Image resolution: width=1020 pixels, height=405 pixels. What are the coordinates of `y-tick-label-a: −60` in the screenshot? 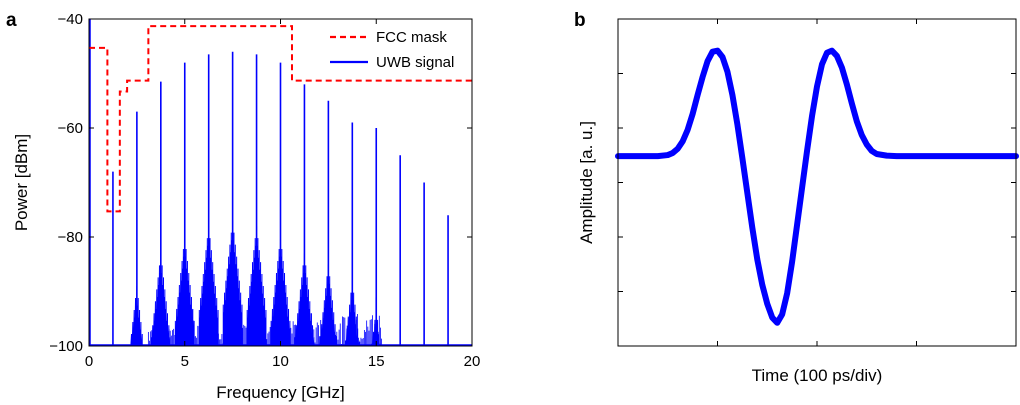 It's located at (70, 128).